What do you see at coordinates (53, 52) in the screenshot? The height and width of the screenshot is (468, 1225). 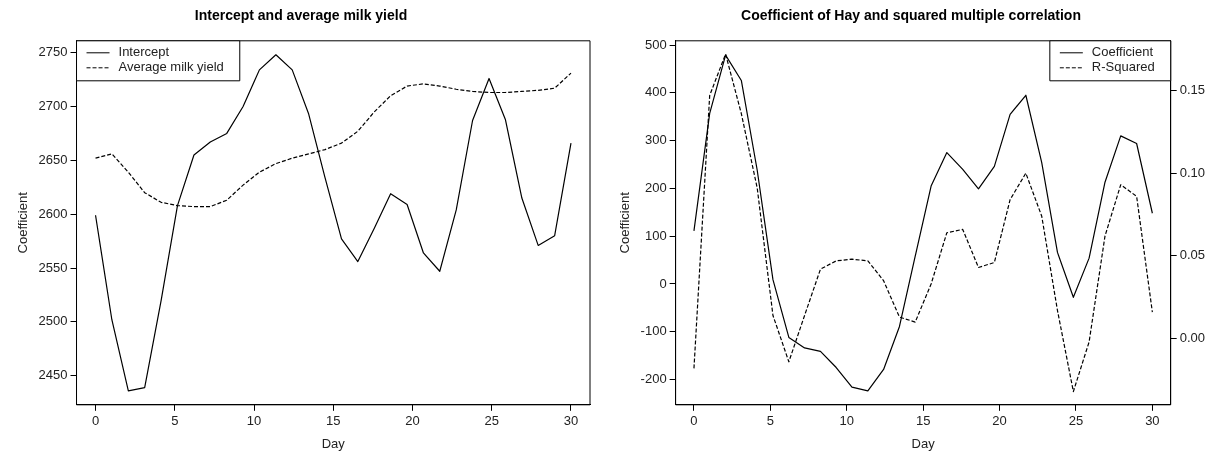 I see `y-tick-label: 2750` at bounding box center [53, 52].